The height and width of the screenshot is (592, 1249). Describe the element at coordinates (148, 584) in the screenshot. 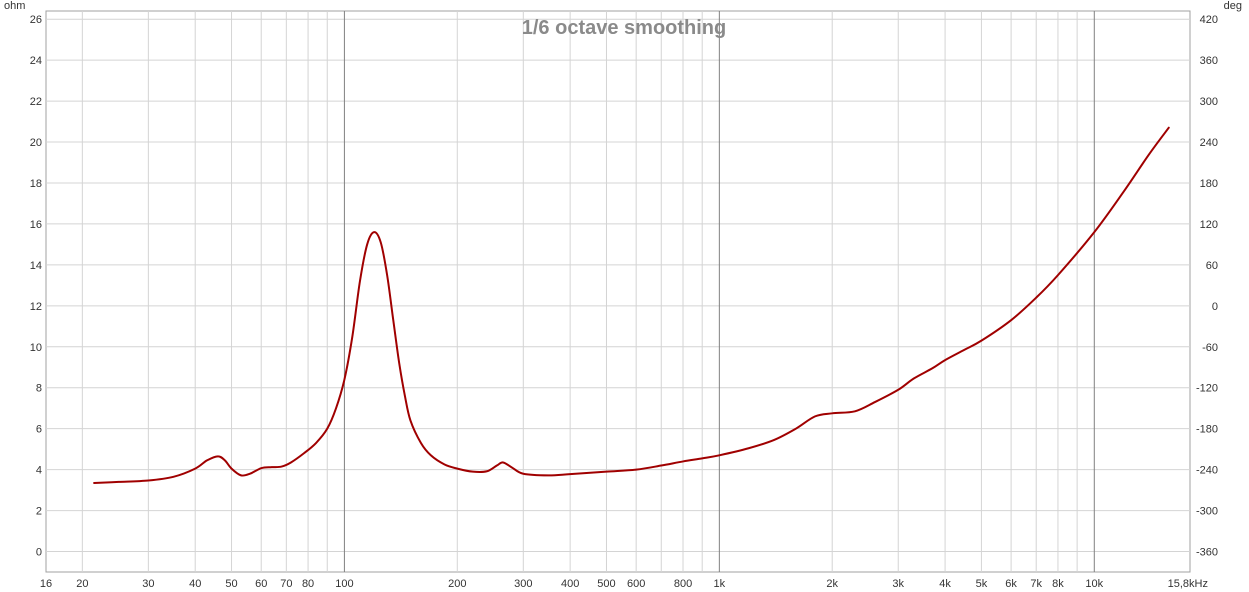

I see `x-tick-label: 30` at that location.